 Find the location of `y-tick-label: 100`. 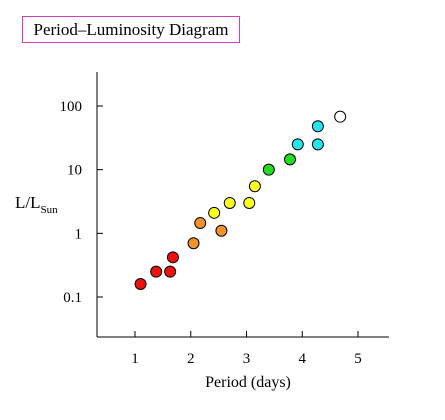

y-tick-label: 100 is located at coordinates (71, 107).